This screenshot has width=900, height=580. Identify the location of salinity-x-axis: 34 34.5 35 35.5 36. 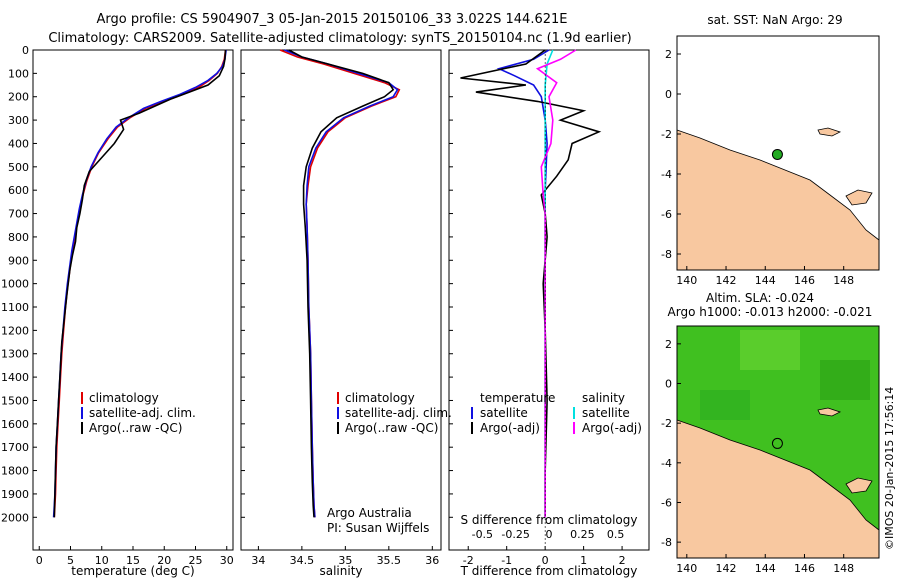
(345, 556).